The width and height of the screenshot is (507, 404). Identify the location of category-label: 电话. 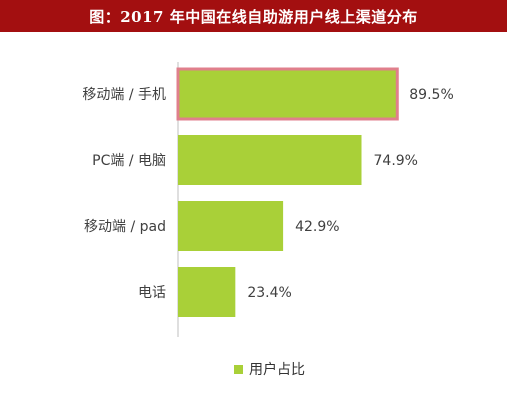
(152, 293).